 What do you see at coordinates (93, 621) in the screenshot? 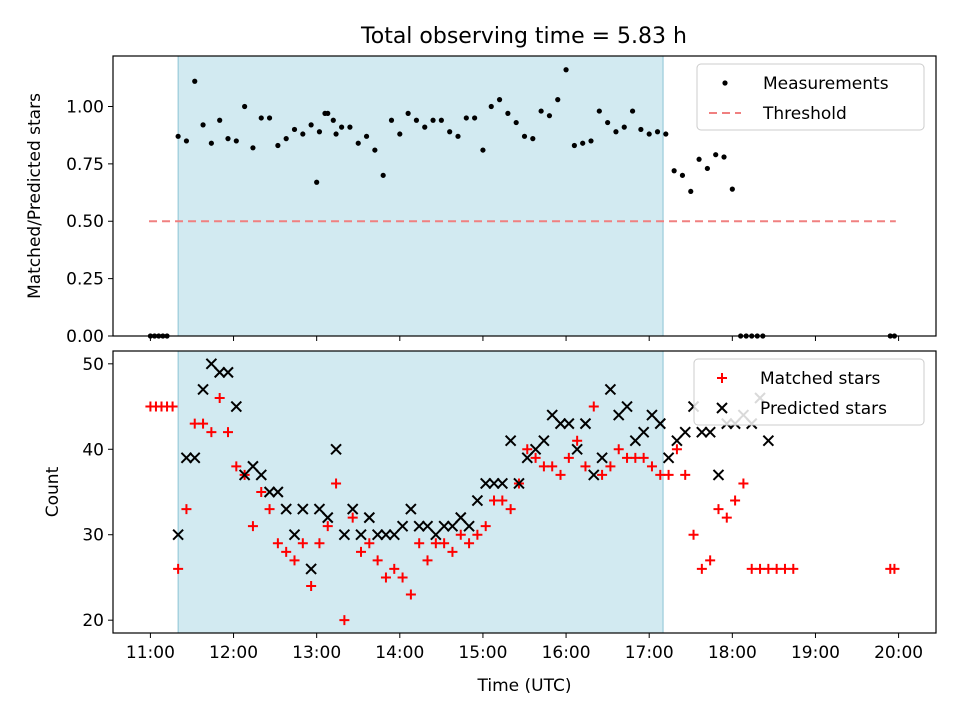
I see `y-tick-label: 20` at bounding box center [93, 621].